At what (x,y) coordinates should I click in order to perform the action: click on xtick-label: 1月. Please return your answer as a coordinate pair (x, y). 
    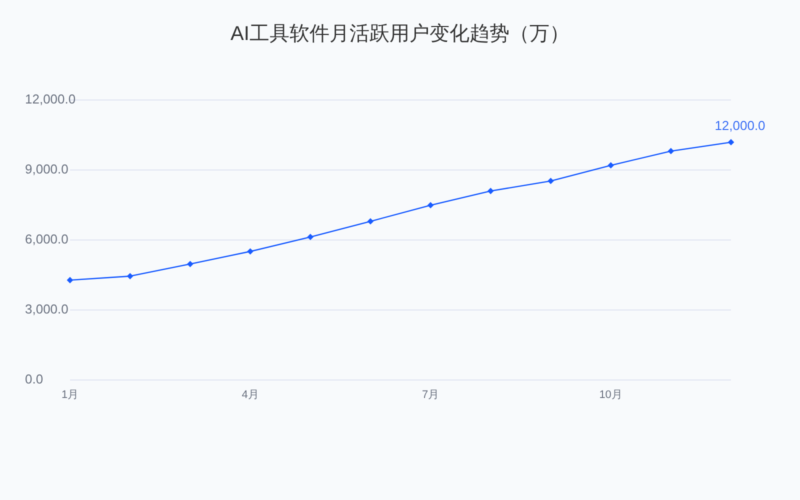
    Looking at the image, I should click on (70, 395).